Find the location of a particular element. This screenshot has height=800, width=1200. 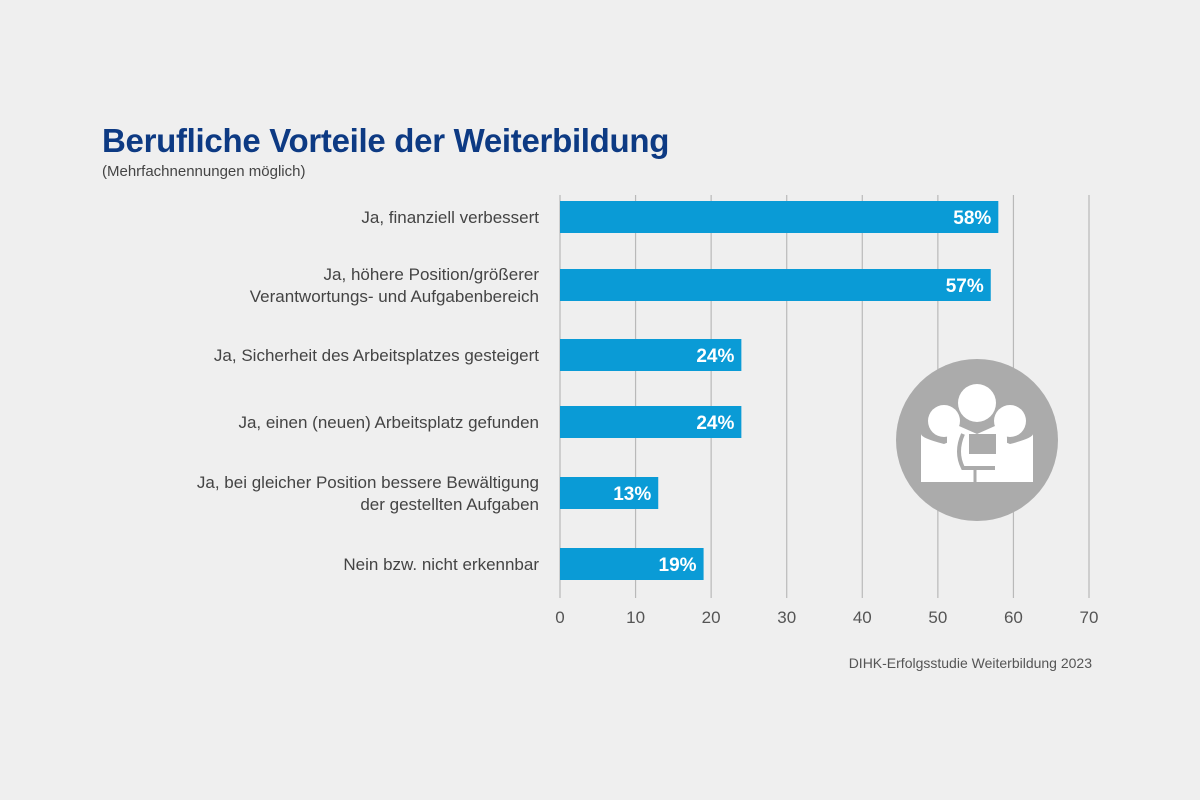

chart-title: Berufliche Vorteile der Weiterbildung is located at coordinates (386, 140).